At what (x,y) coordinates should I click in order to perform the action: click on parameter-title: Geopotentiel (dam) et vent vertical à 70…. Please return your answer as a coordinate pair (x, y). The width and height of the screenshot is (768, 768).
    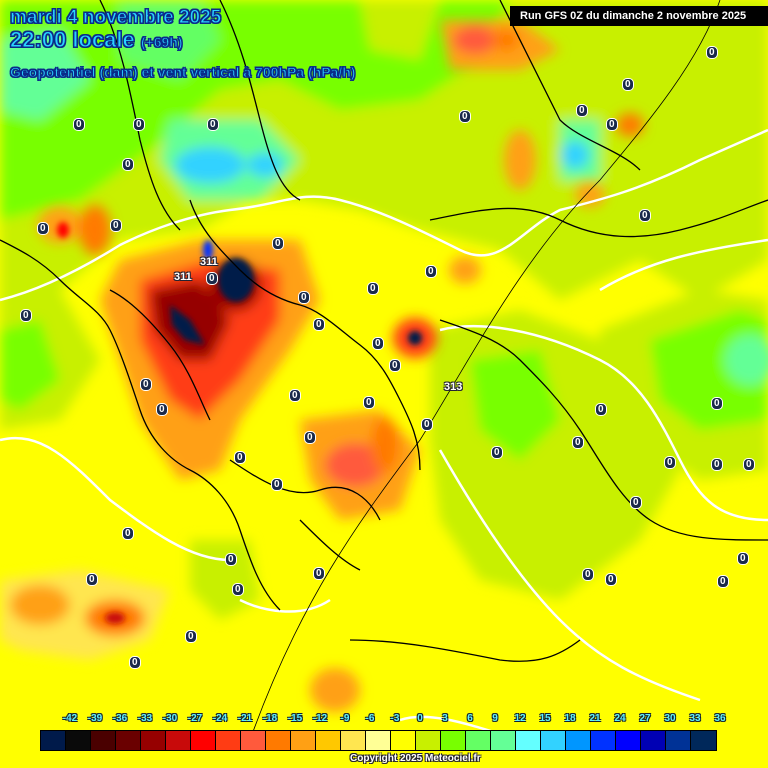
    Looking at the image, I should click on (182, 72).